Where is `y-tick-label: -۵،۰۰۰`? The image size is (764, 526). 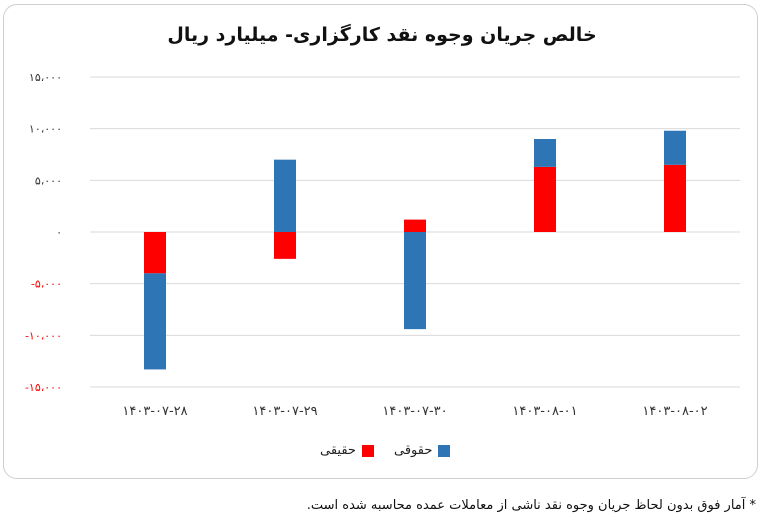 y-tick-label: -۵،۰۰۰ is located at coordinates (46, 284).